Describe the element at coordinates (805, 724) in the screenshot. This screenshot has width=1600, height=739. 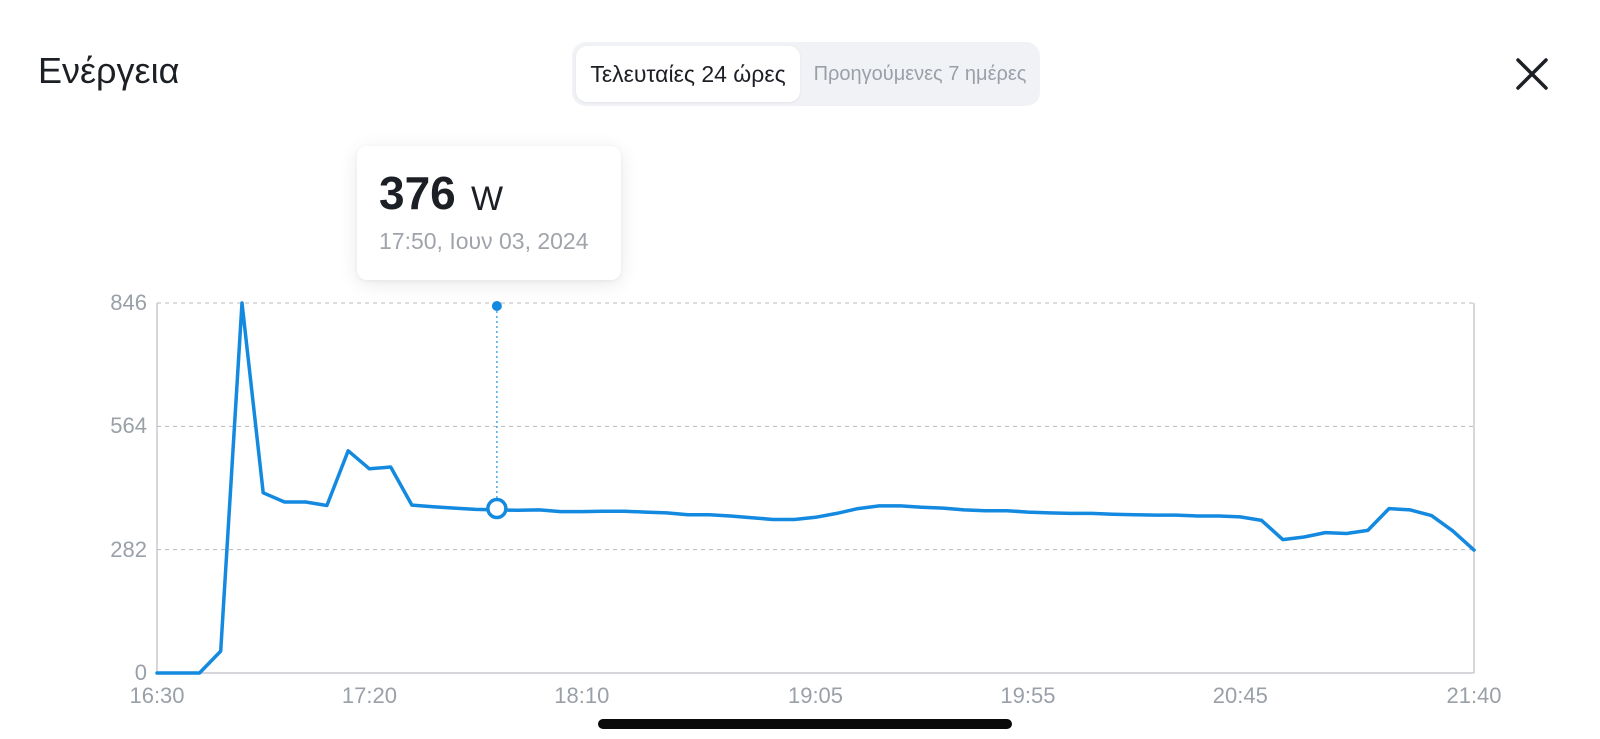
I see `home-indicator` at that location.